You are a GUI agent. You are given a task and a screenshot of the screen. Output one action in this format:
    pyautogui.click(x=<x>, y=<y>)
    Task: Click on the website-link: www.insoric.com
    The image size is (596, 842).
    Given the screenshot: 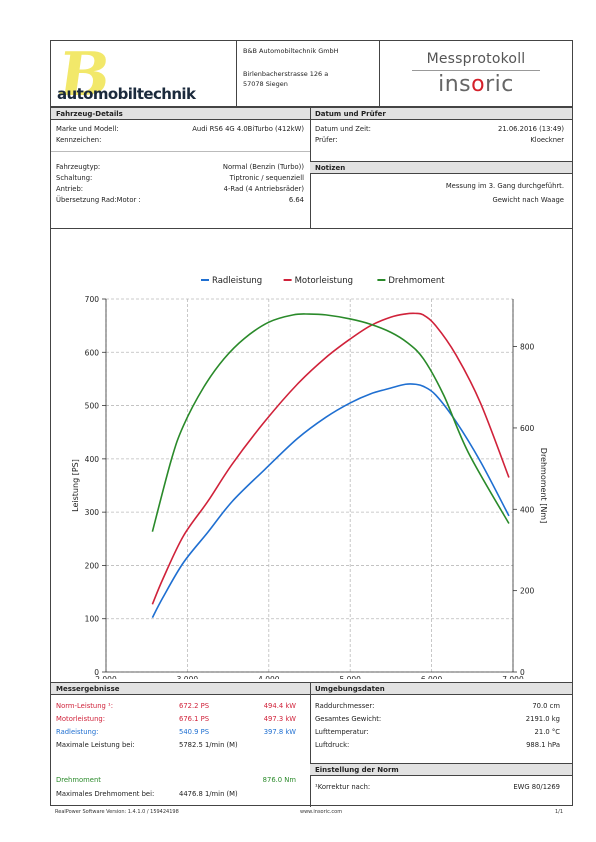 What is the action you would take?
    pyautogui.click(x=321, y=812)
    